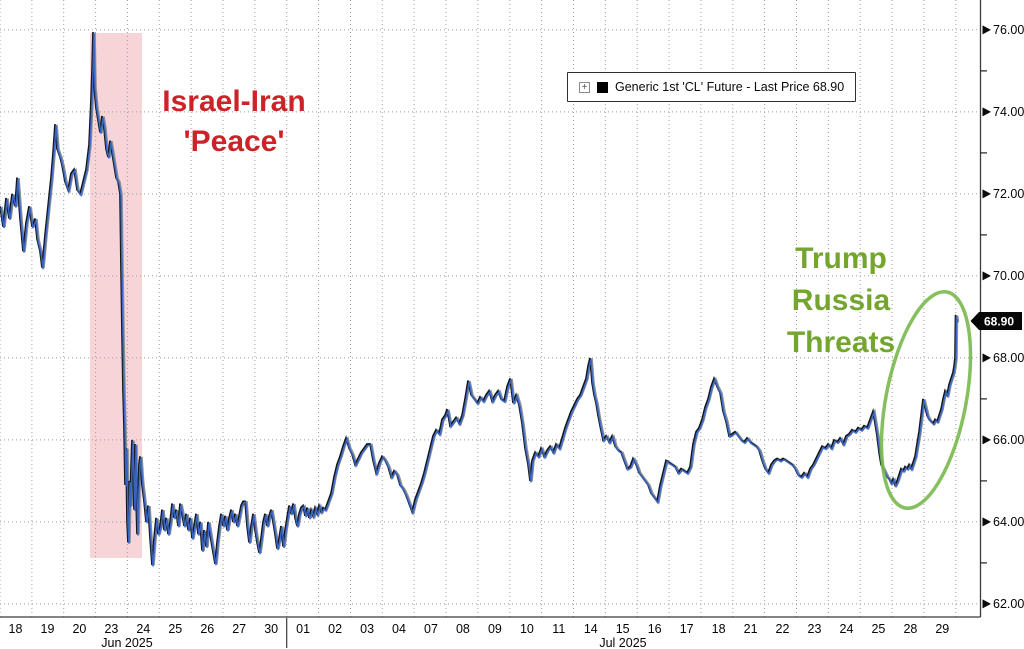  I want to click on month-label: Jun 2025, so click(126, 642).